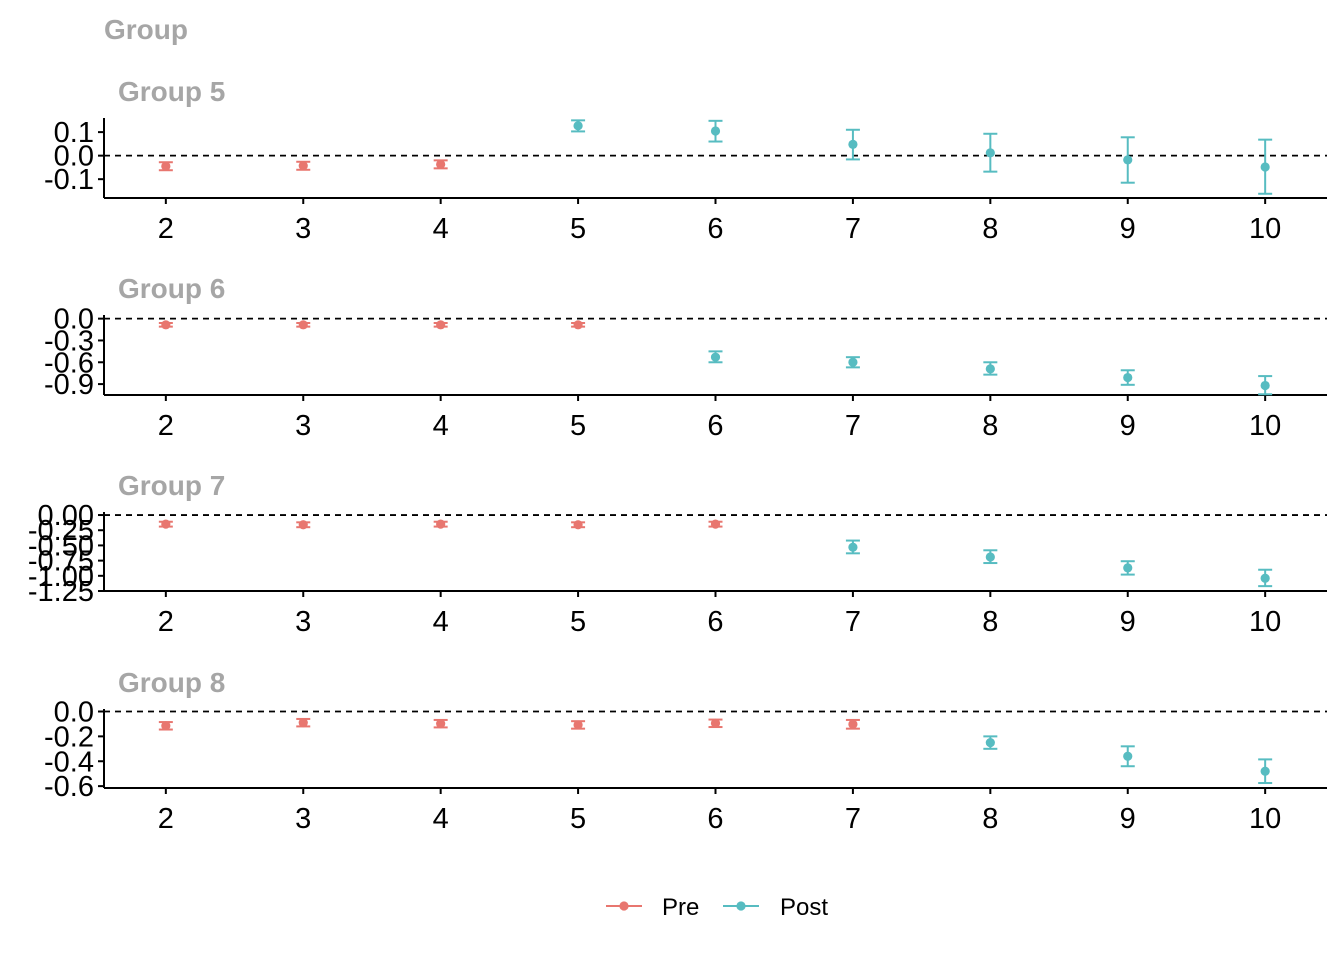  I want to click on legend-label: Pre, so click(680, 907).